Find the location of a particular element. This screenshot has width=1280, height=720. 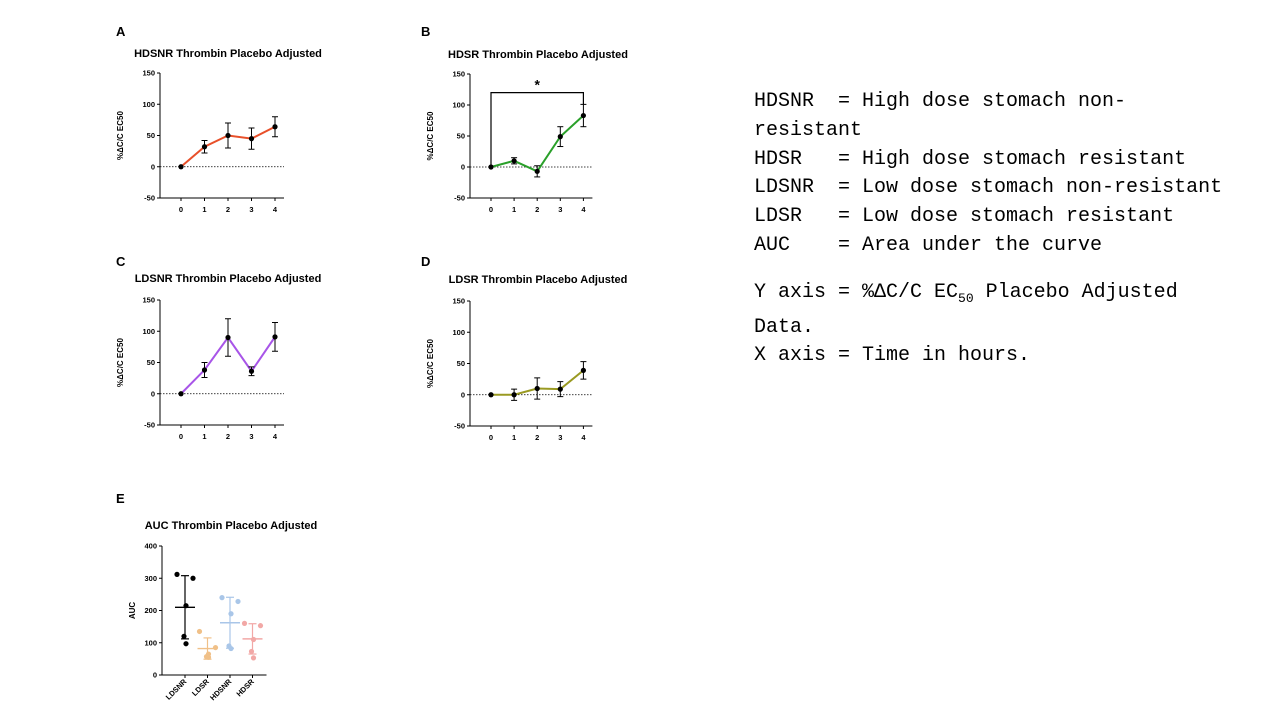

legend-y-axis-suffix: Placebo Adjusted Data. is located at coordinates (972, 309).